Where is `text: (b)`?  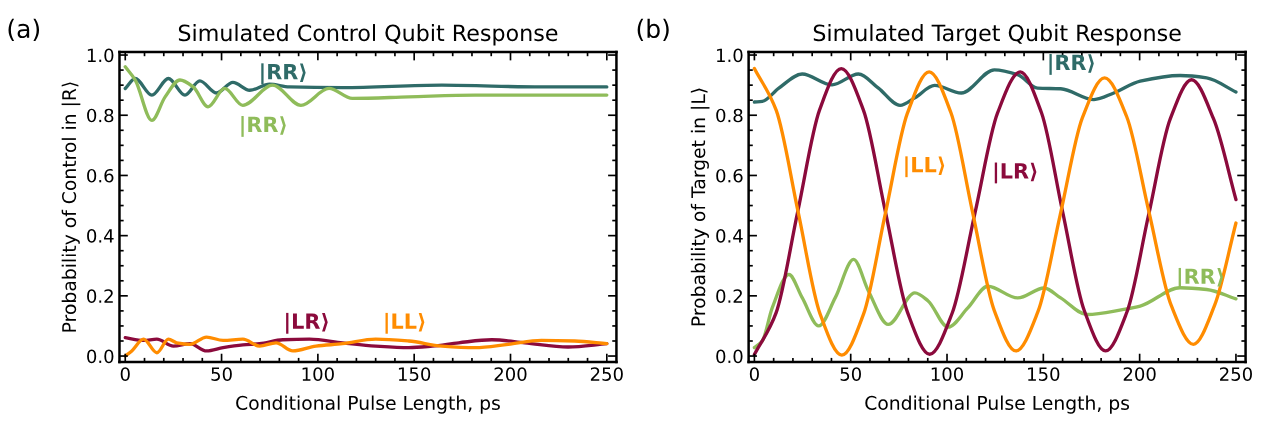
text: (b) is located at coordinates (653, 30).